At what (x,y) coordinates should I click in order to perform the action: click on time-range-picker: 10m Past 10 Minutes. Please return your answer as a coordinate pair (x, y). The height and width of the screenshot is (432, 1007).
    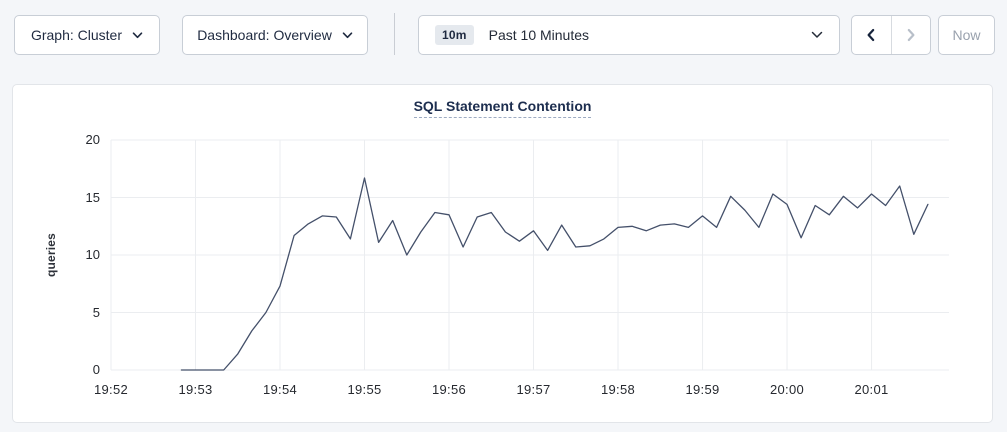
    Looking at the image, I should click on (629, 35).